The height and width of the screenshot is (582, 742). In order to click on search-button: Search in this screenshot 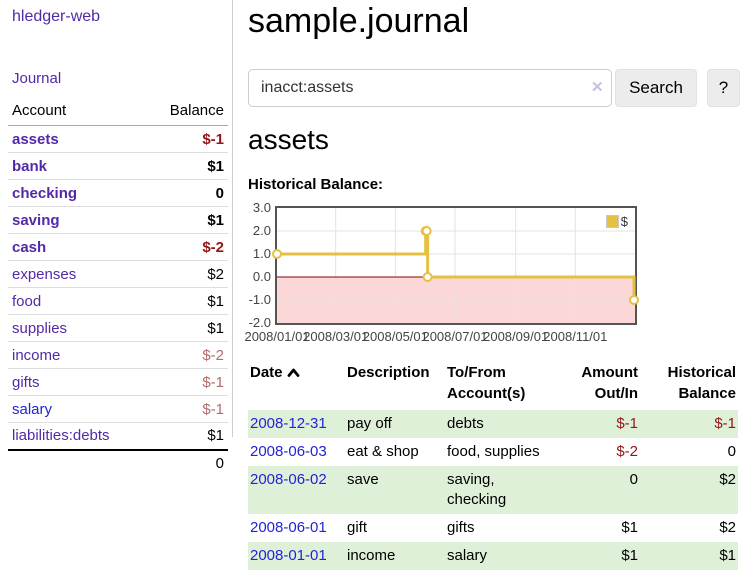, I will do `click(656, 88)`.